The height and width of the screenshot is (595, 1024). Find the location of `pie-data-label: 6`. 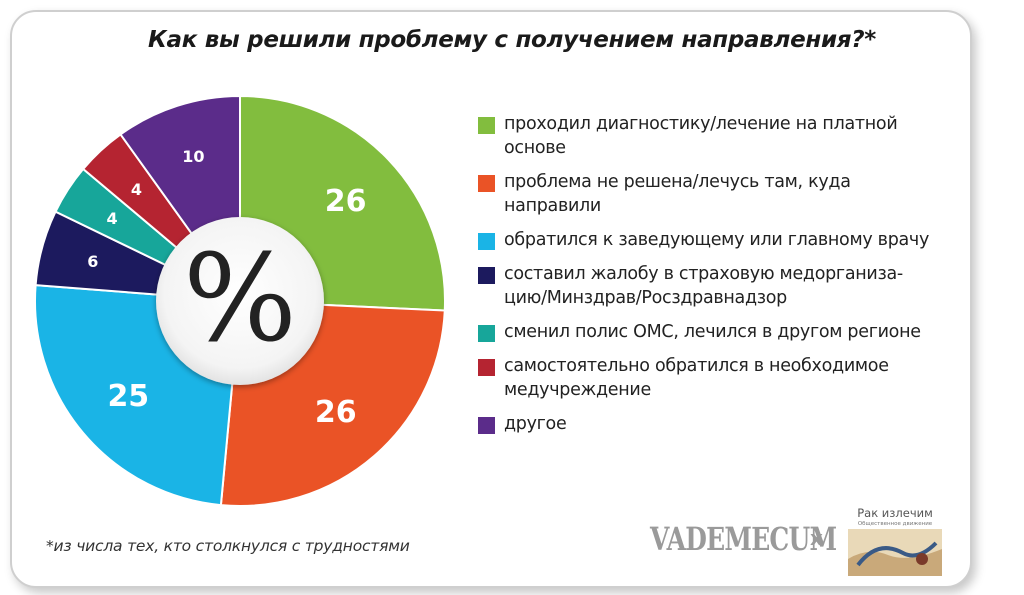

pie-data-label: 6 is located at coordinates (92, 261).